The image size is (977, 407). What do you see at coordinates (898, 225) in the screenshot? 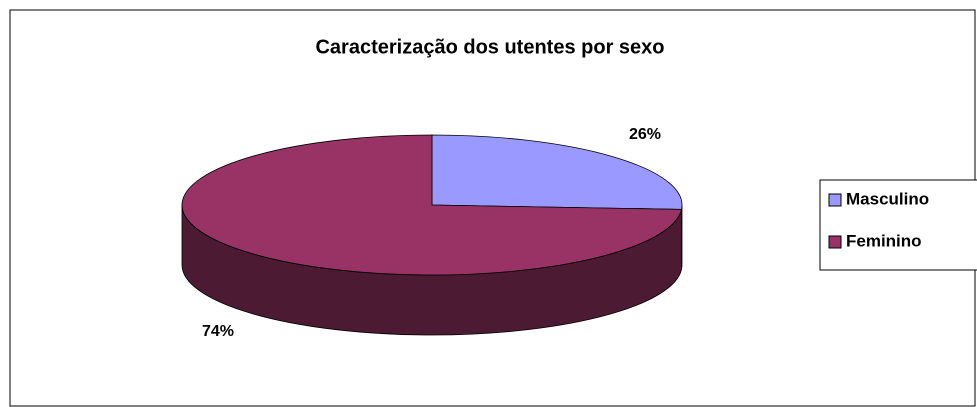
I see `legend-box` at bounding box center [898, 225].